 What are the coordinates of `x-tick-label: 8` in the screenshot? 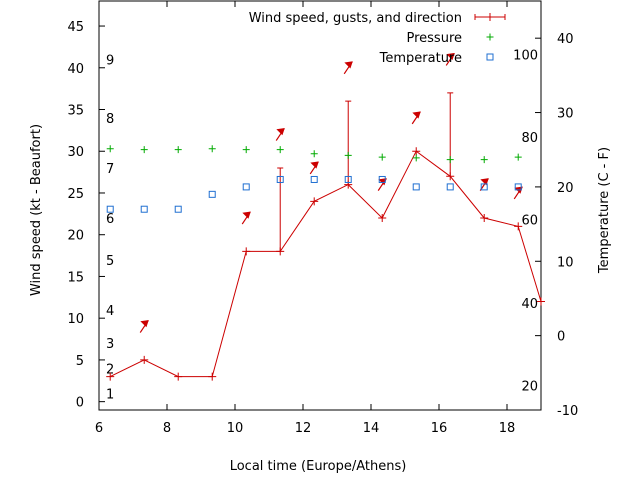 It's located at (167, 428).